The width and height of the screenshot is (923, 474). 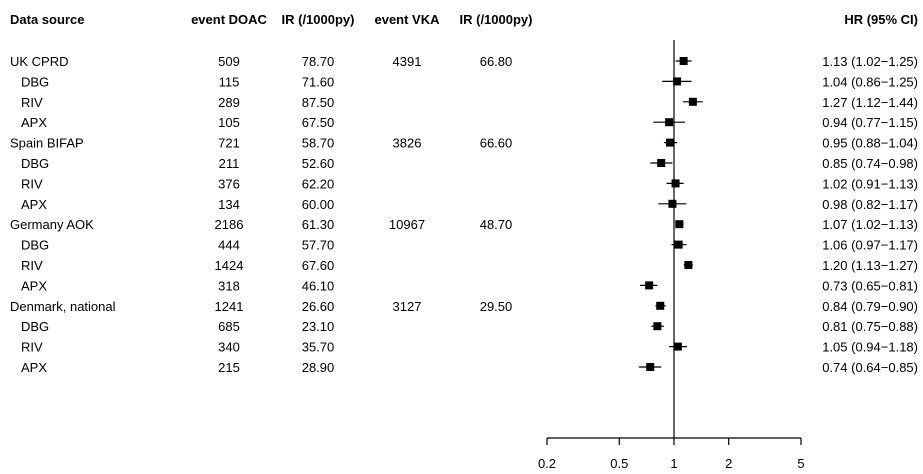 I want to click on plot-area, so click(x=670, y=239).